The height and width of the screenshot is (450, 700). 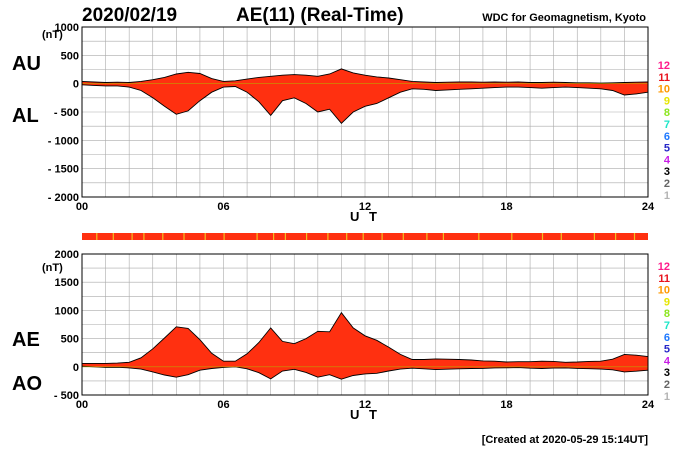 What do you see at coordinates (365, 372) in the screenshot?
I see `series-line-ao` at bounding box center [365, 372].